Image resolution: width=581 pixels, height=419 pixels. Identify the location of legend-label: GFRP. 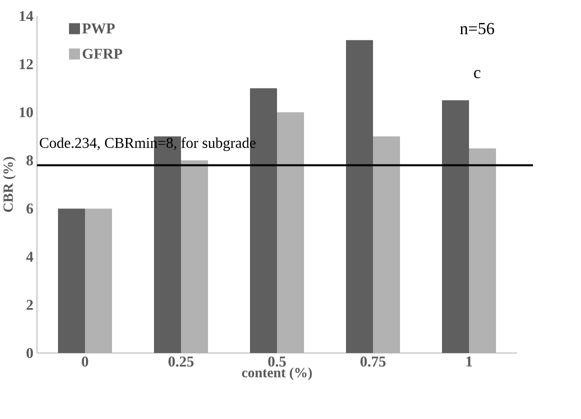
(102, 53).